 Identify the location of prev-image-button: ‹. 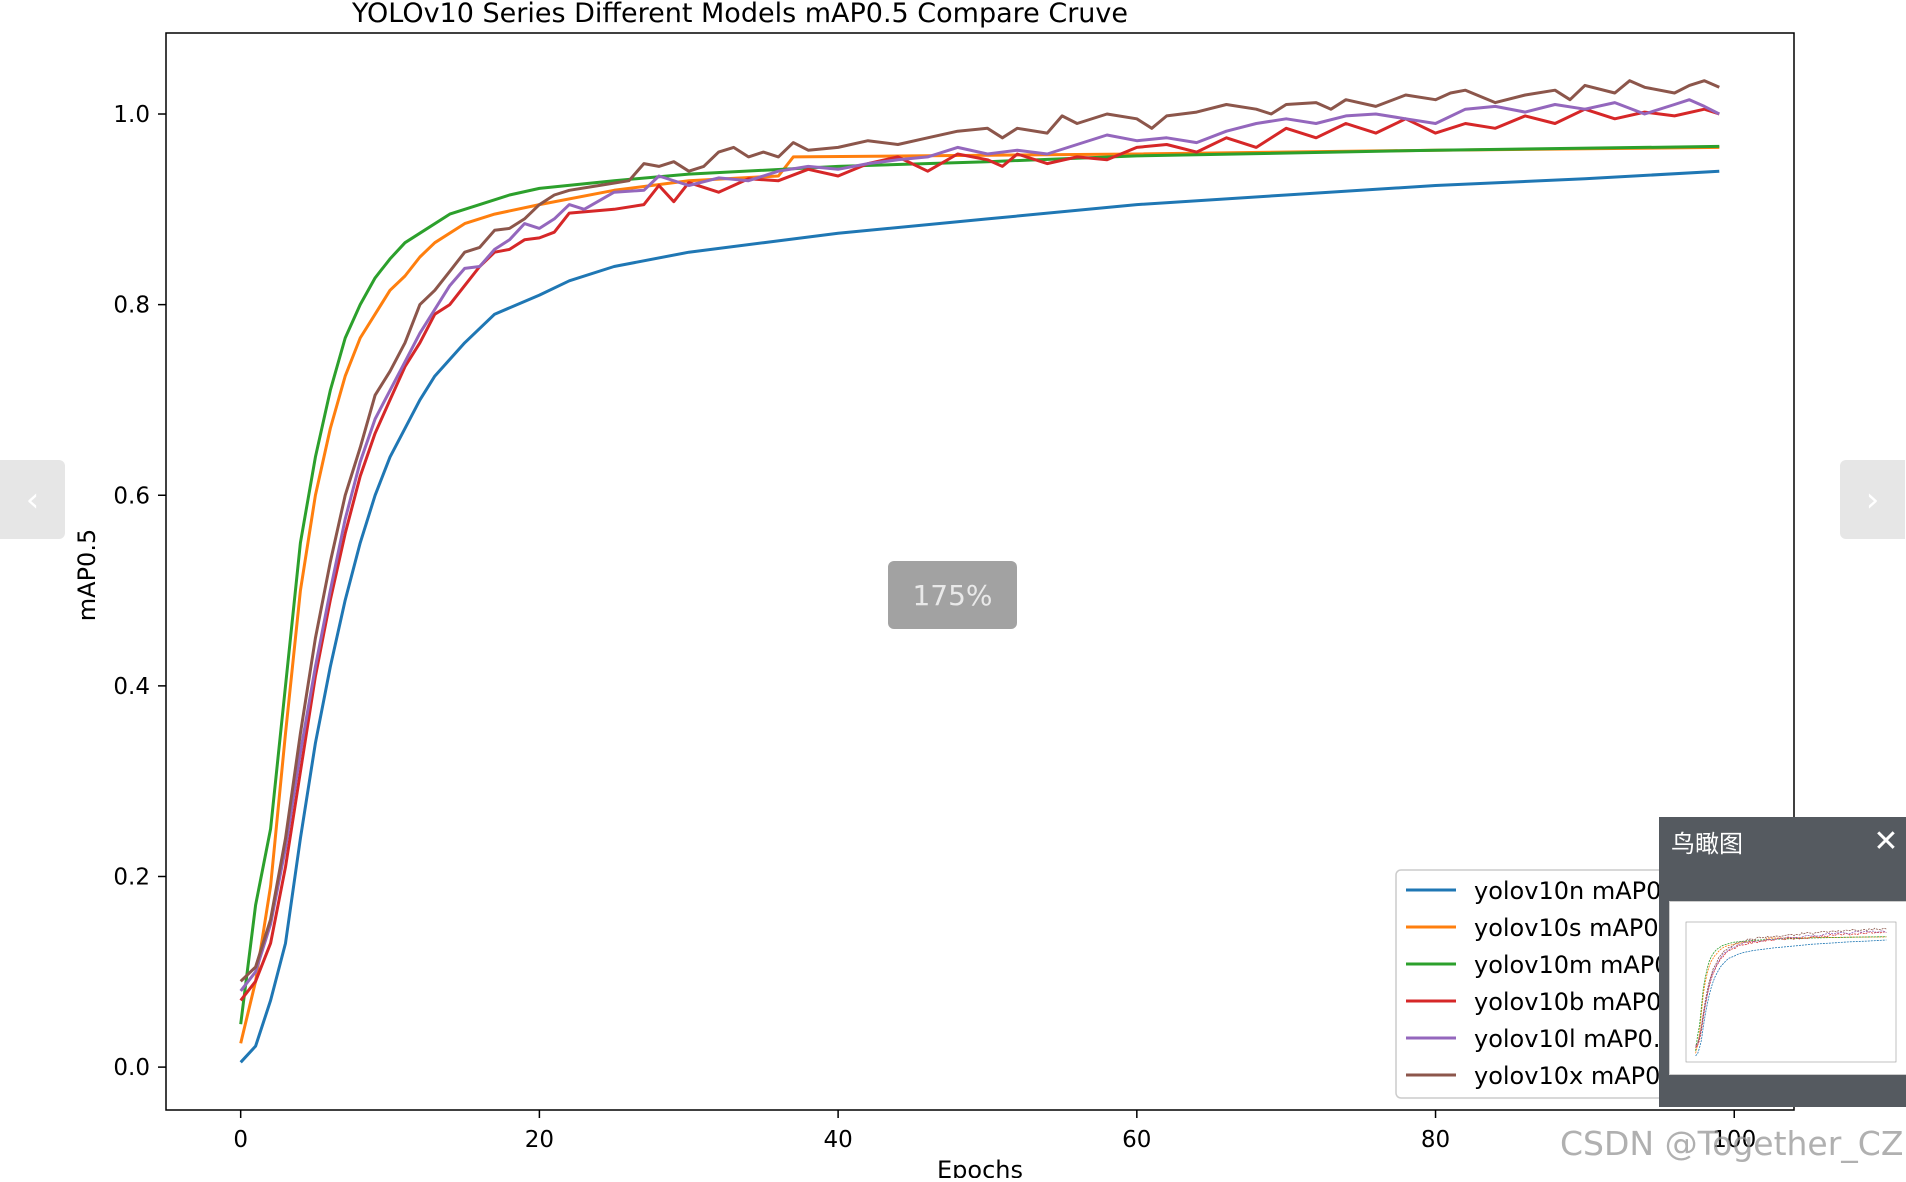
(32, 499).